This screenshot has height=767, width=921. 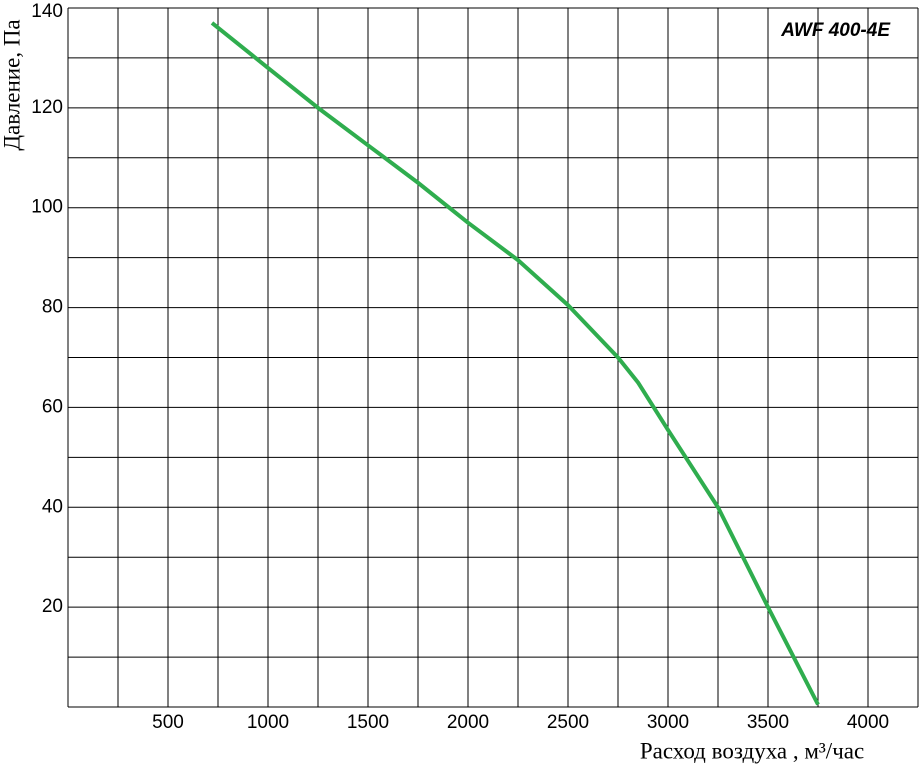 I want to click on x-tick-label: 4000, so click(x=868, y=722).